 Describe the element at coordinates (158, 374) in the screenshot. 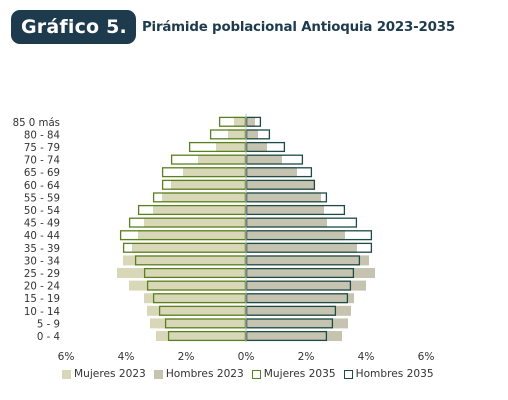

I see `legend-swatch-hombres-2023` at that location.